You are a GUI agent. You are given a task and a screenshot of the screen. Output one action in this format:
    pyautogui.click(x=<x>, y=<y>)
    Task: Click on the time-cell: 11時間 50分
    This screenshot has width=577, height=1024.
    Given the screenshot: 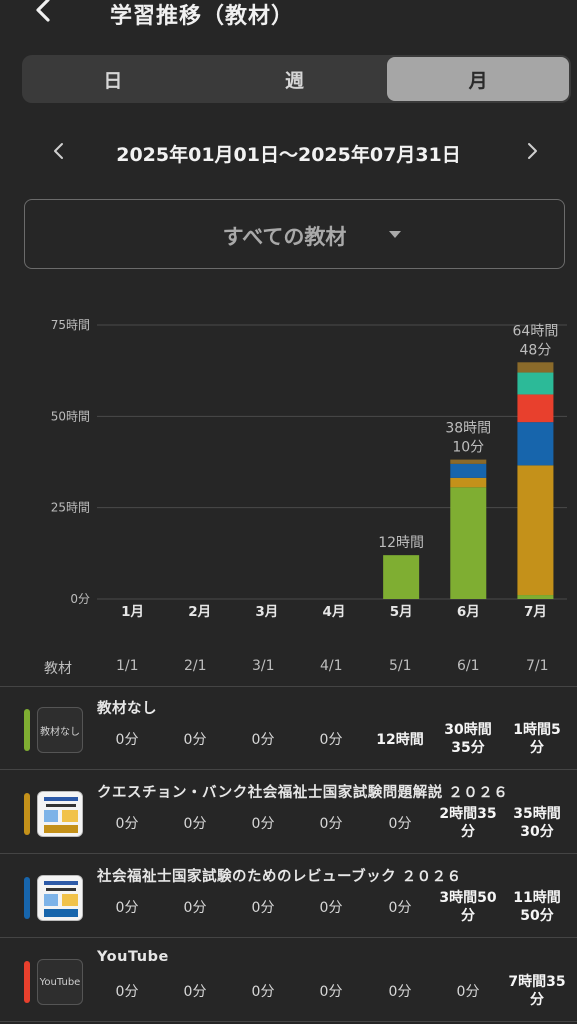 What is the action you would take?
    pyautogui.click(x=537, y=907)
    